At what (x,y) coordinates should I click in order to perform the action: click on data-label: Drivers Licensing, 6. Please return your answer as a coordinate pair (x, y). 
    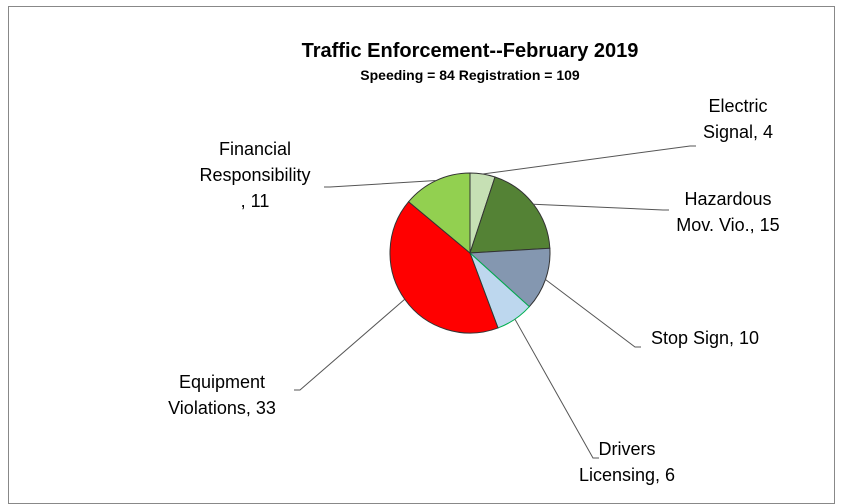
    Looking at the image, I should click on (627, 462).